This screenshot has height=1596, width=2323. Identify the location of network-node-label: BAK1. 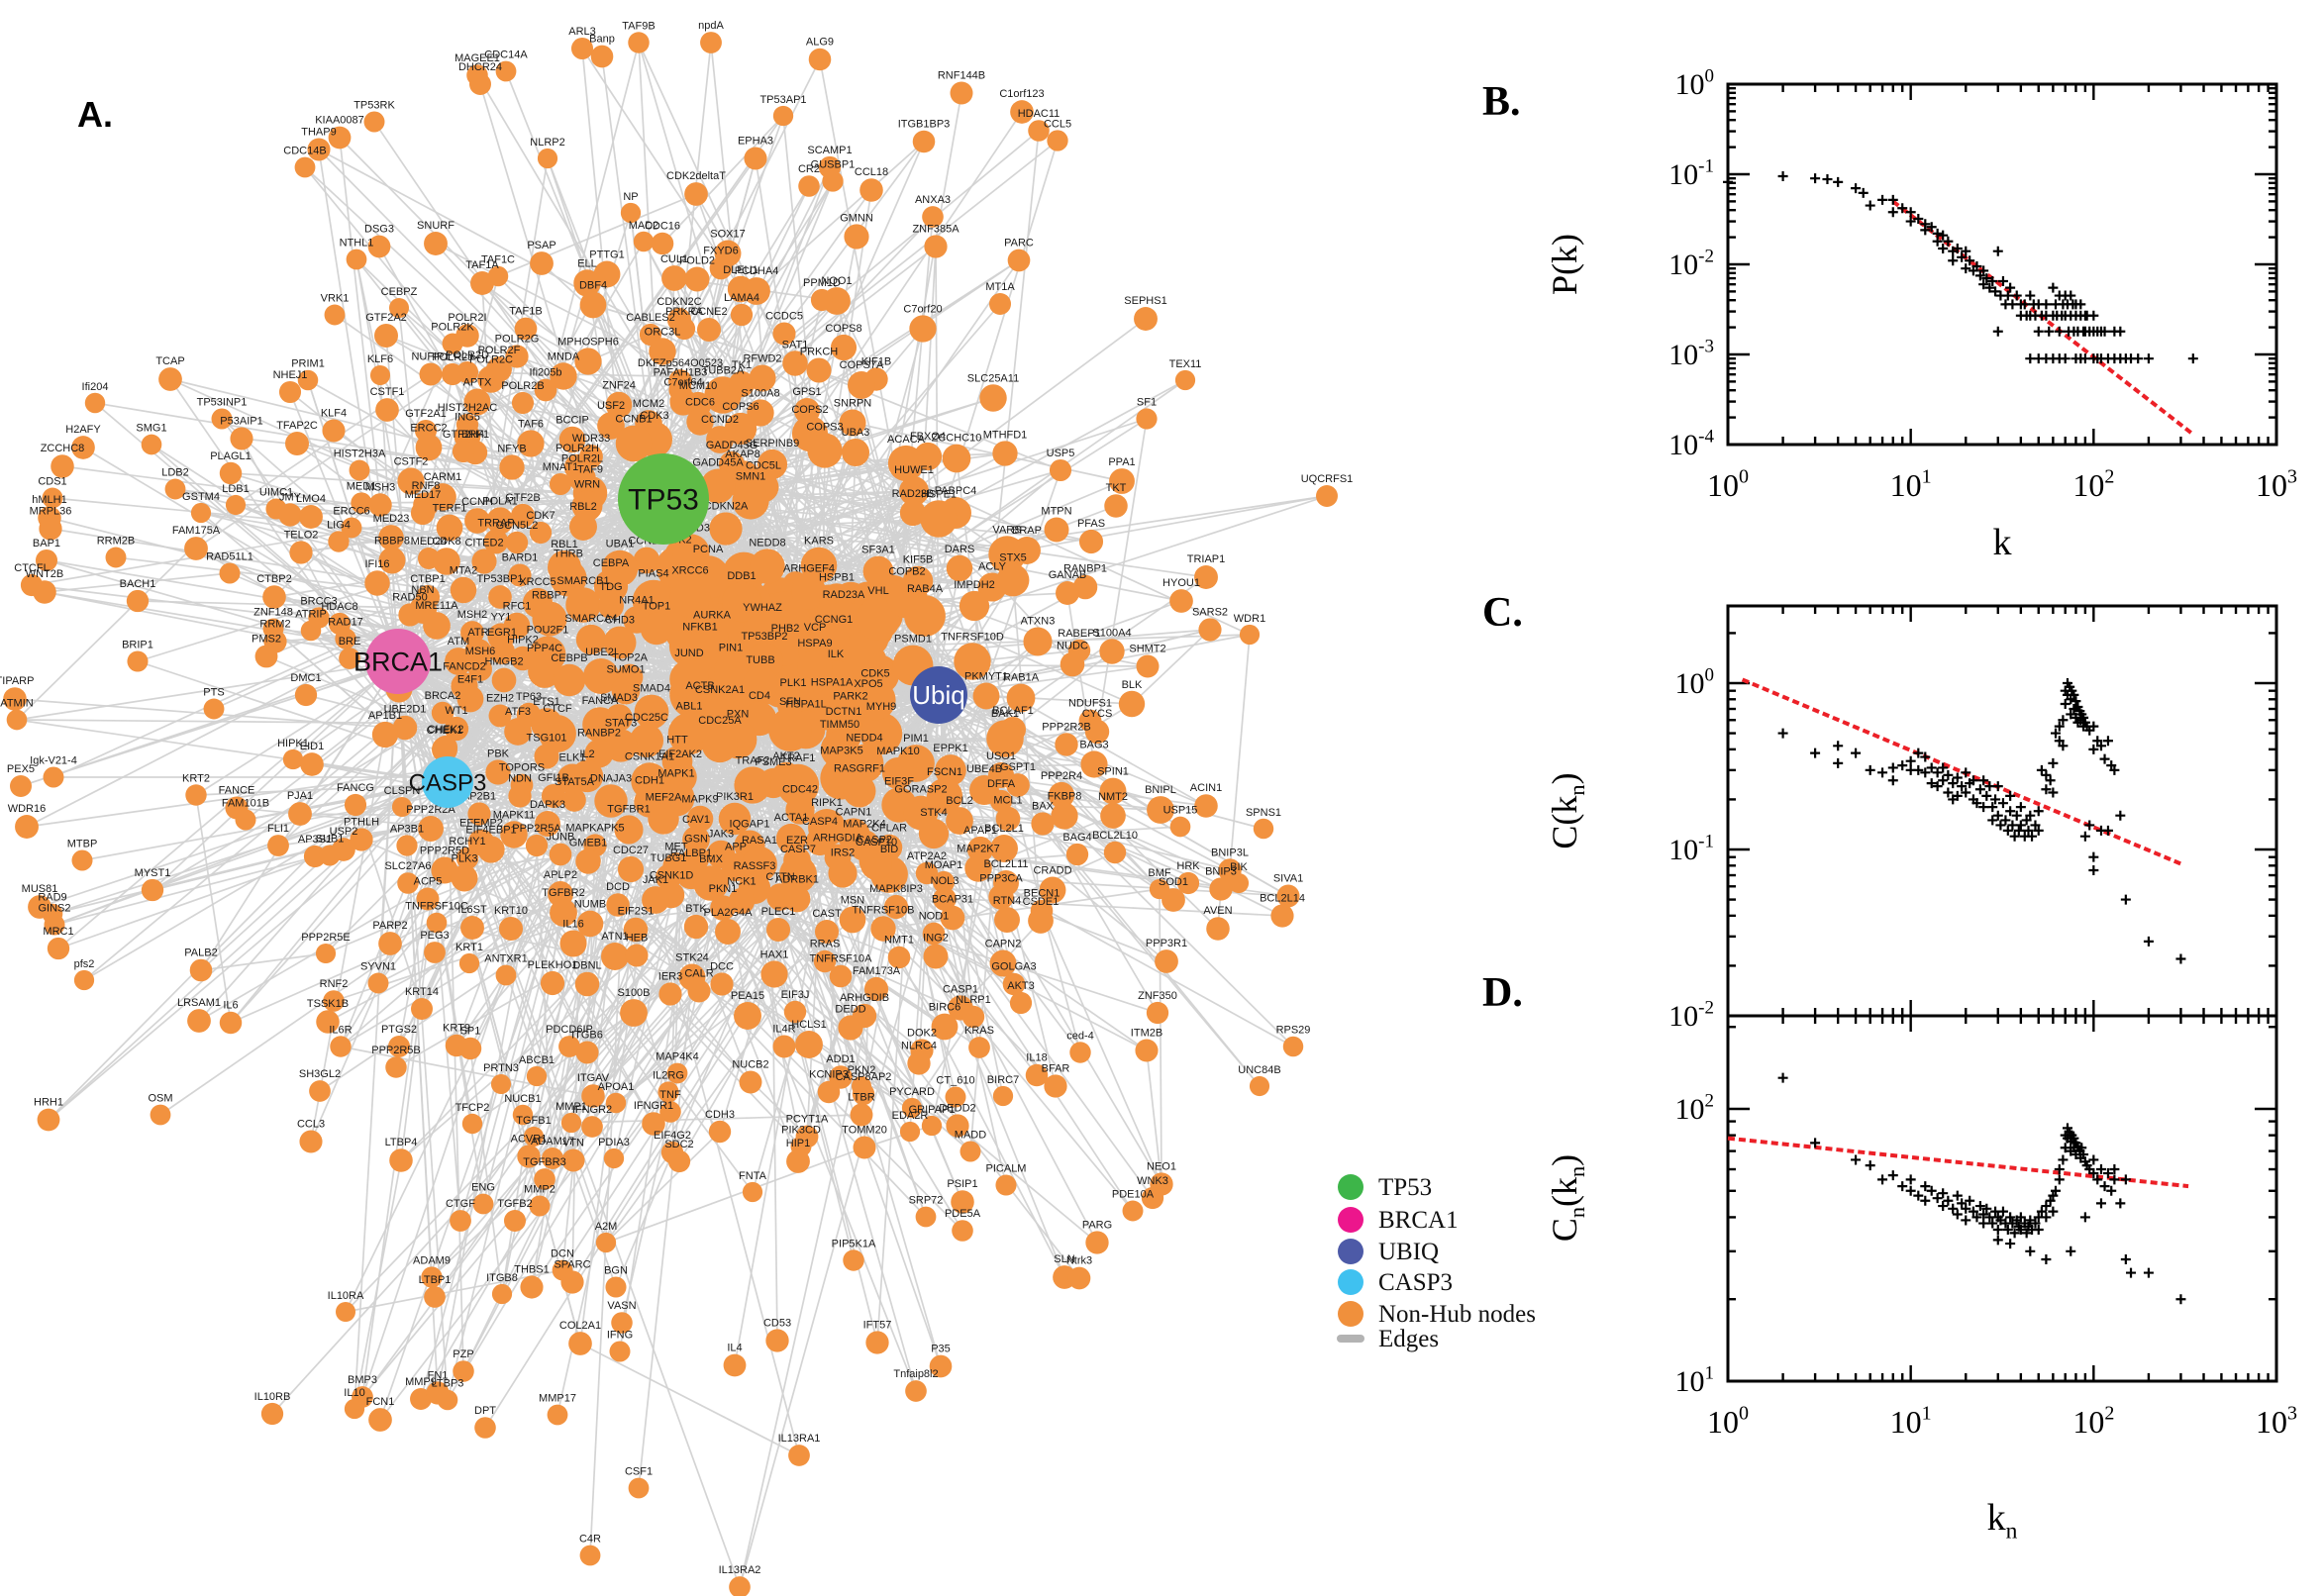
(1005, 714).